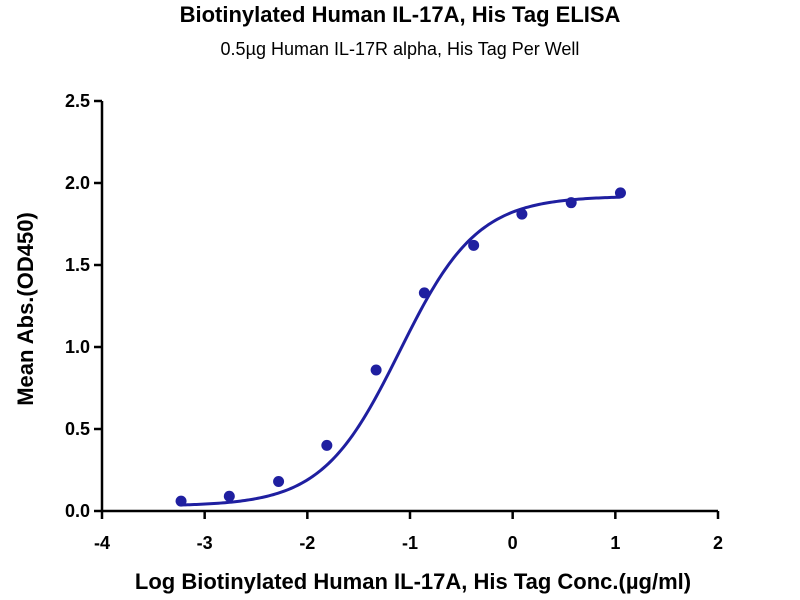  Describe the element at coordinates (102, 543) in the screenshot. I see `x-tick-label: -4` at that location.